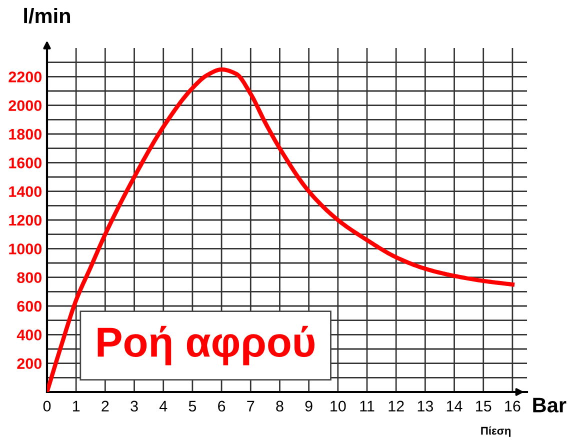 Image resolution: width=571 pixels, height=440 pixels. What do you see at coordinates (47, 16) in the screenshot?
I see `y-axis-title: l/min` at bounding box center [47, 16].